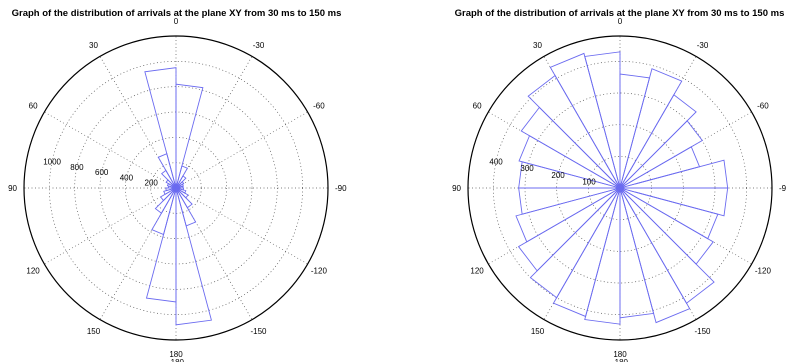  I want to click on radial-tick-label: 100, so click(589, 181).